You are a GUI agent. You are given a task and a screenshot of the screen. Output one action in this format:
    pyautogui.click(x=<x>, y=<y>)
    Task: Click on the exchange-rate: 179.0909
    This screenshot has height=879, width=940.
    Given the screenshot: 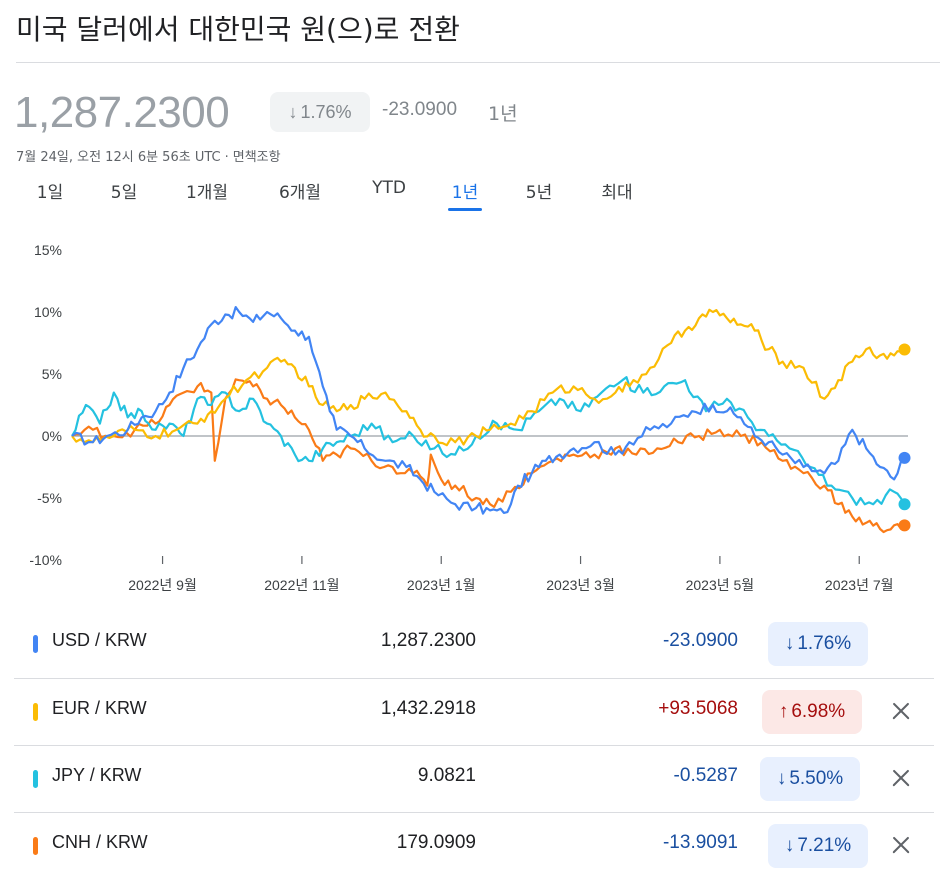 What is the action you would take?
    pyautogui.click(x=436, y=842)
    